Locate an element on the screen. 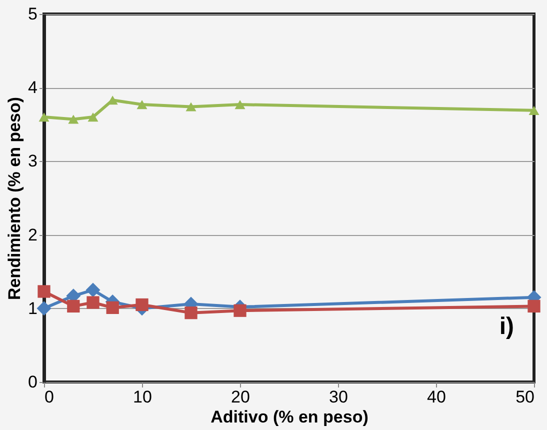 The width and height of the screenshot is (547, 430). y-tick-label: 4 is located at coordinates (33, 88).